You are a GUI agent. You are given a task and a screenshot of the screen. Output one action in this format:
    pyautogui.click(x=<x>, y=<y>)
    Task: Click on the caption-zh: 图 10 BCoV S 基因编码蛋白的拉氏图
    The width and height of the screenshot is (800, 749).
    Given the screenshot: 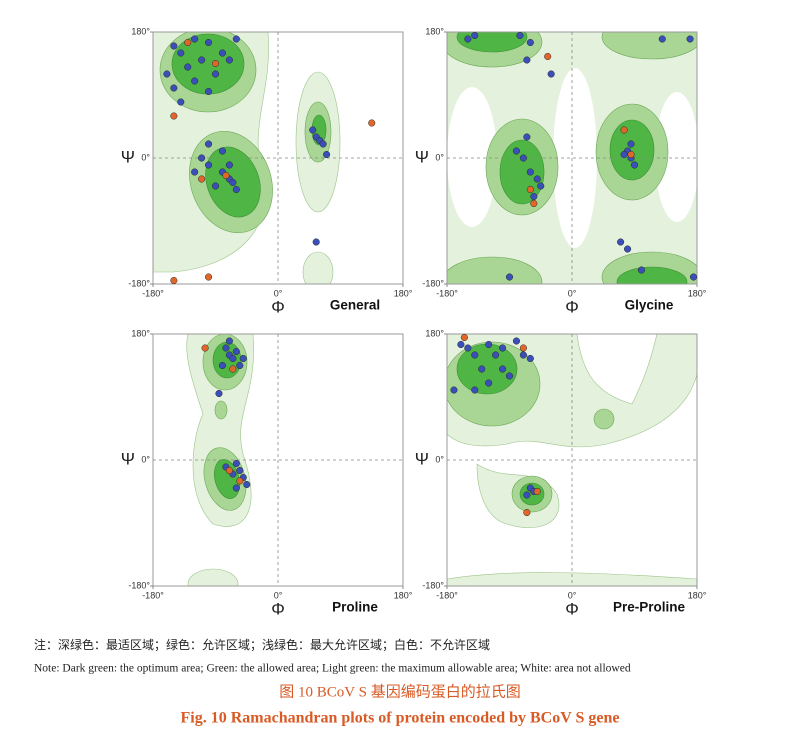 What is the action you would take?
    pyautogui.click(x=399, y=691)
    